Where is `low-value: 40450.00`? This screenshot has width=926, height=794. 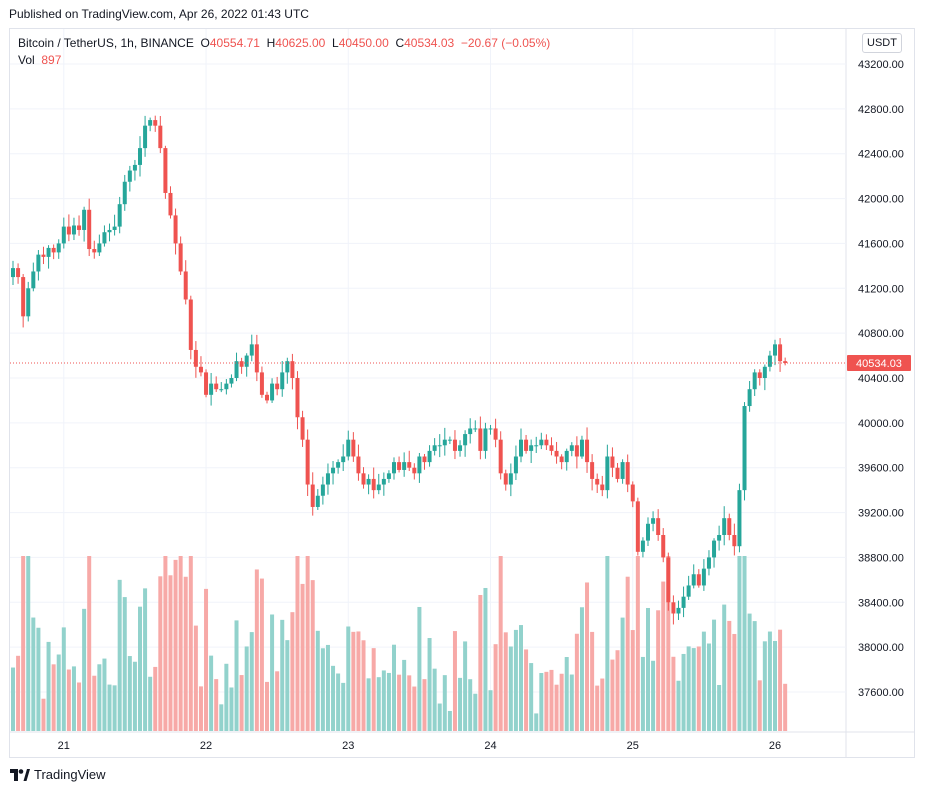
low-value: 40450.00 is located at coordinates (363, 43).